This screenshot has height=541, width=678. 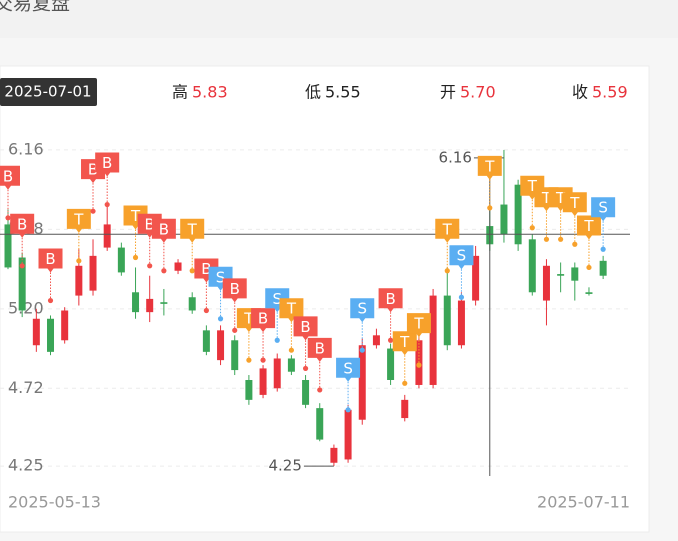 I want to click on header-label: 高, so click(x=180, y=92).